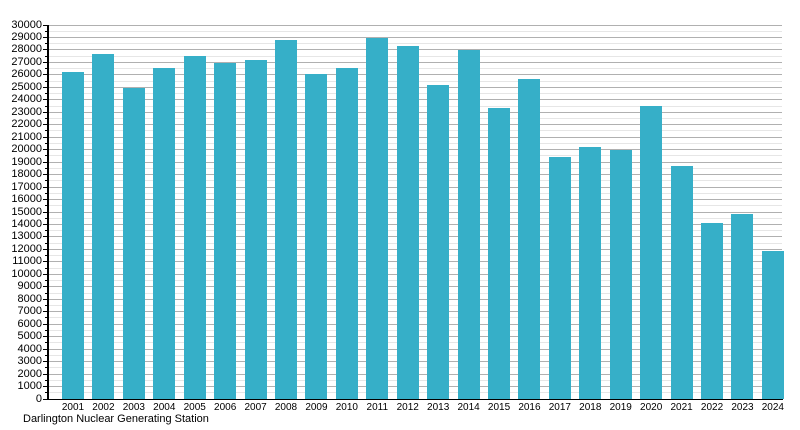  What do you see at coordinates (26, 186) in the screenshot?
I see `y-axis-label: 17000` at bounding box center [26, 186].